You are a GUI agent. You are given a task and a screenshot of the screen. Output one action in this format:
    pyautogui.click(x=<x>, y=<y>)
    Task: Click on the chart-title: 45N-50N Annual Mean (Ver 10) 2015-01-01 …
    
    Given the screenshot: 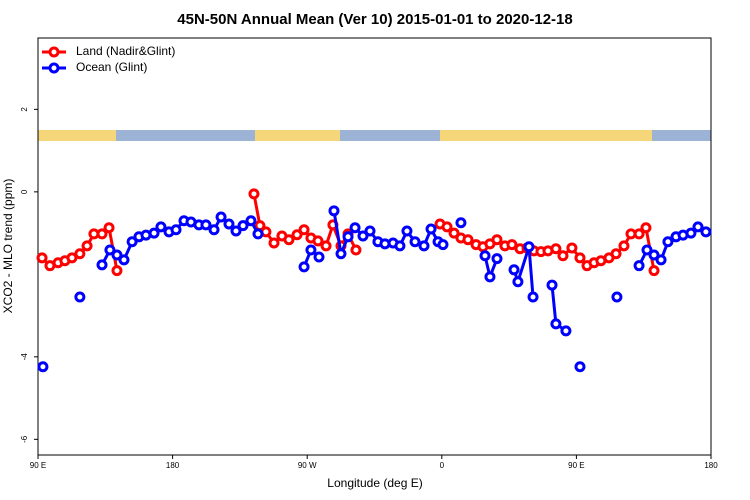 What is the action you would take?
    pyautogui.click(x=374, y=19)
    